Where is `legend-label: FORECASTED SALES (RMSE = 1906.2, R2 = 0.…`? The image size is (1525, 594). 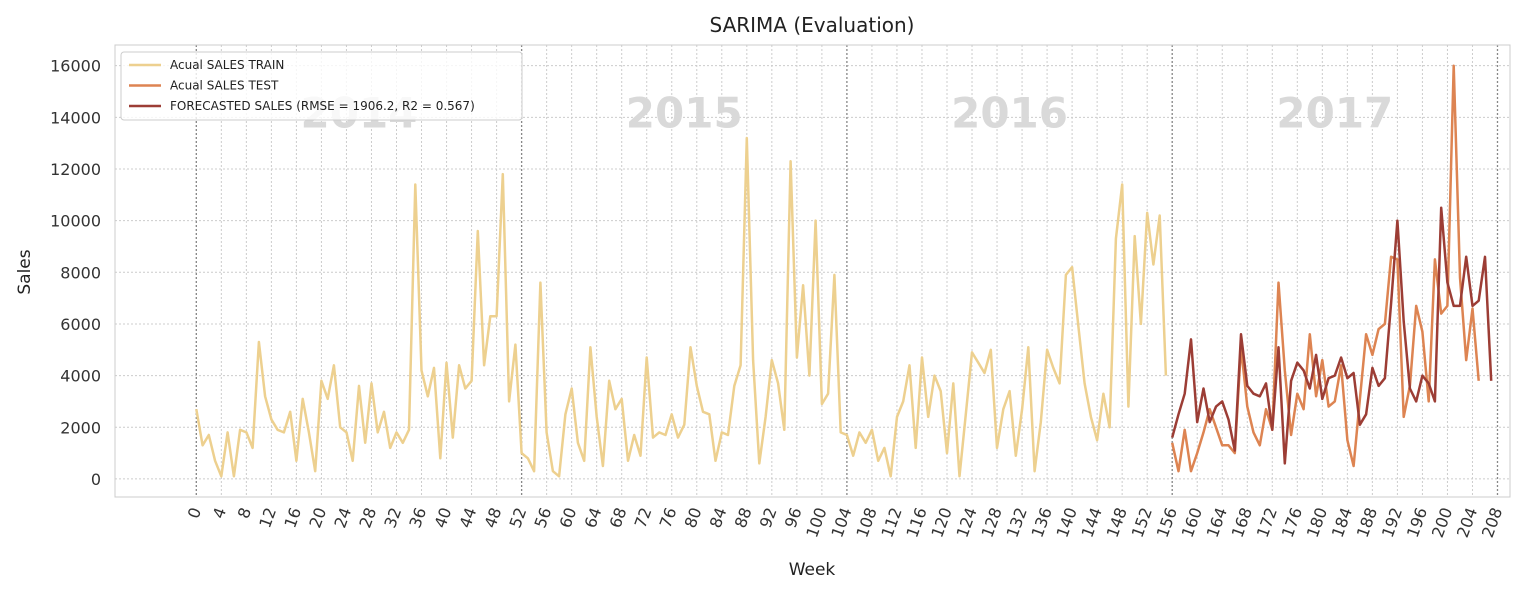 legend-label: FORECASTED SALES (RMSE = 1906.2, R2 = 0.… is located at coordinates (322, 106).